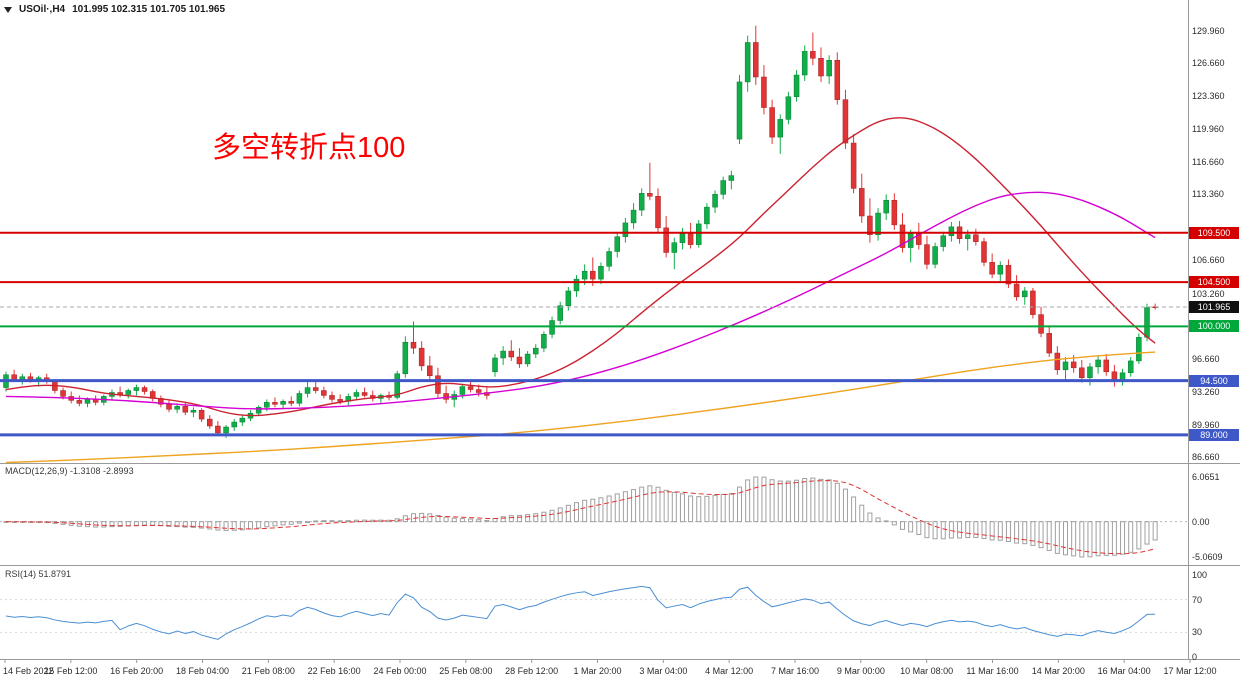 The width and height of the screenshot is (1240, 689). I want to click on time-axis-label: 21 Feb 08:00, so click(268, 671).